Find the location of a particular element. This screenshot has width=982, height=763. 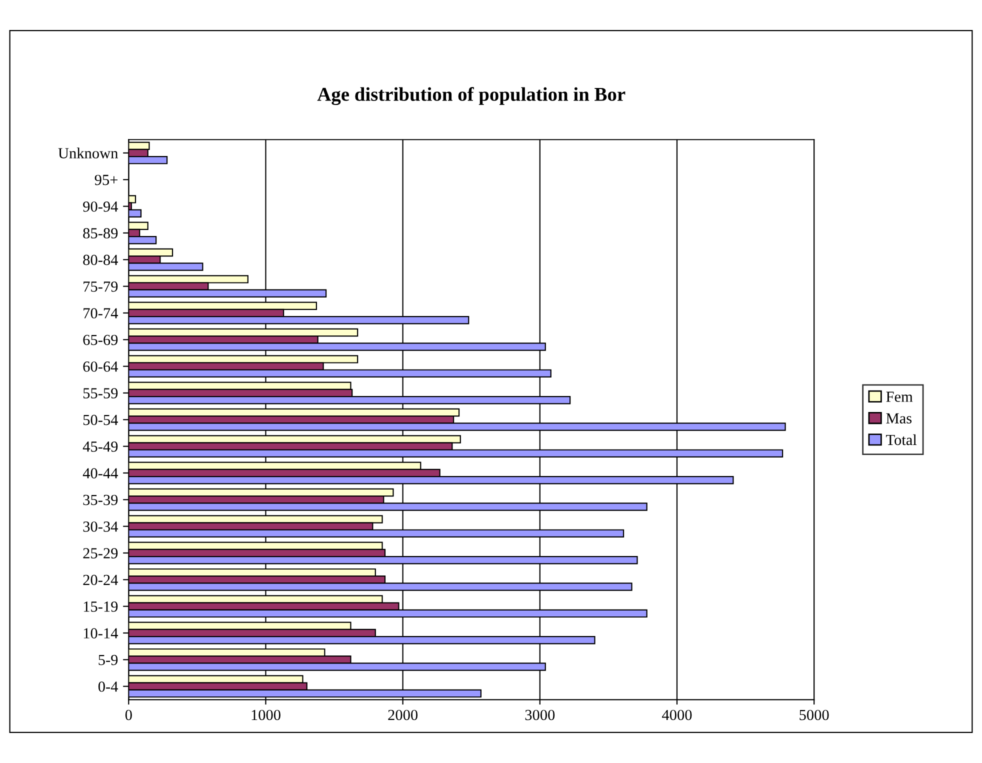

x-tick-label: 0 is located at coordinates (128, 715).